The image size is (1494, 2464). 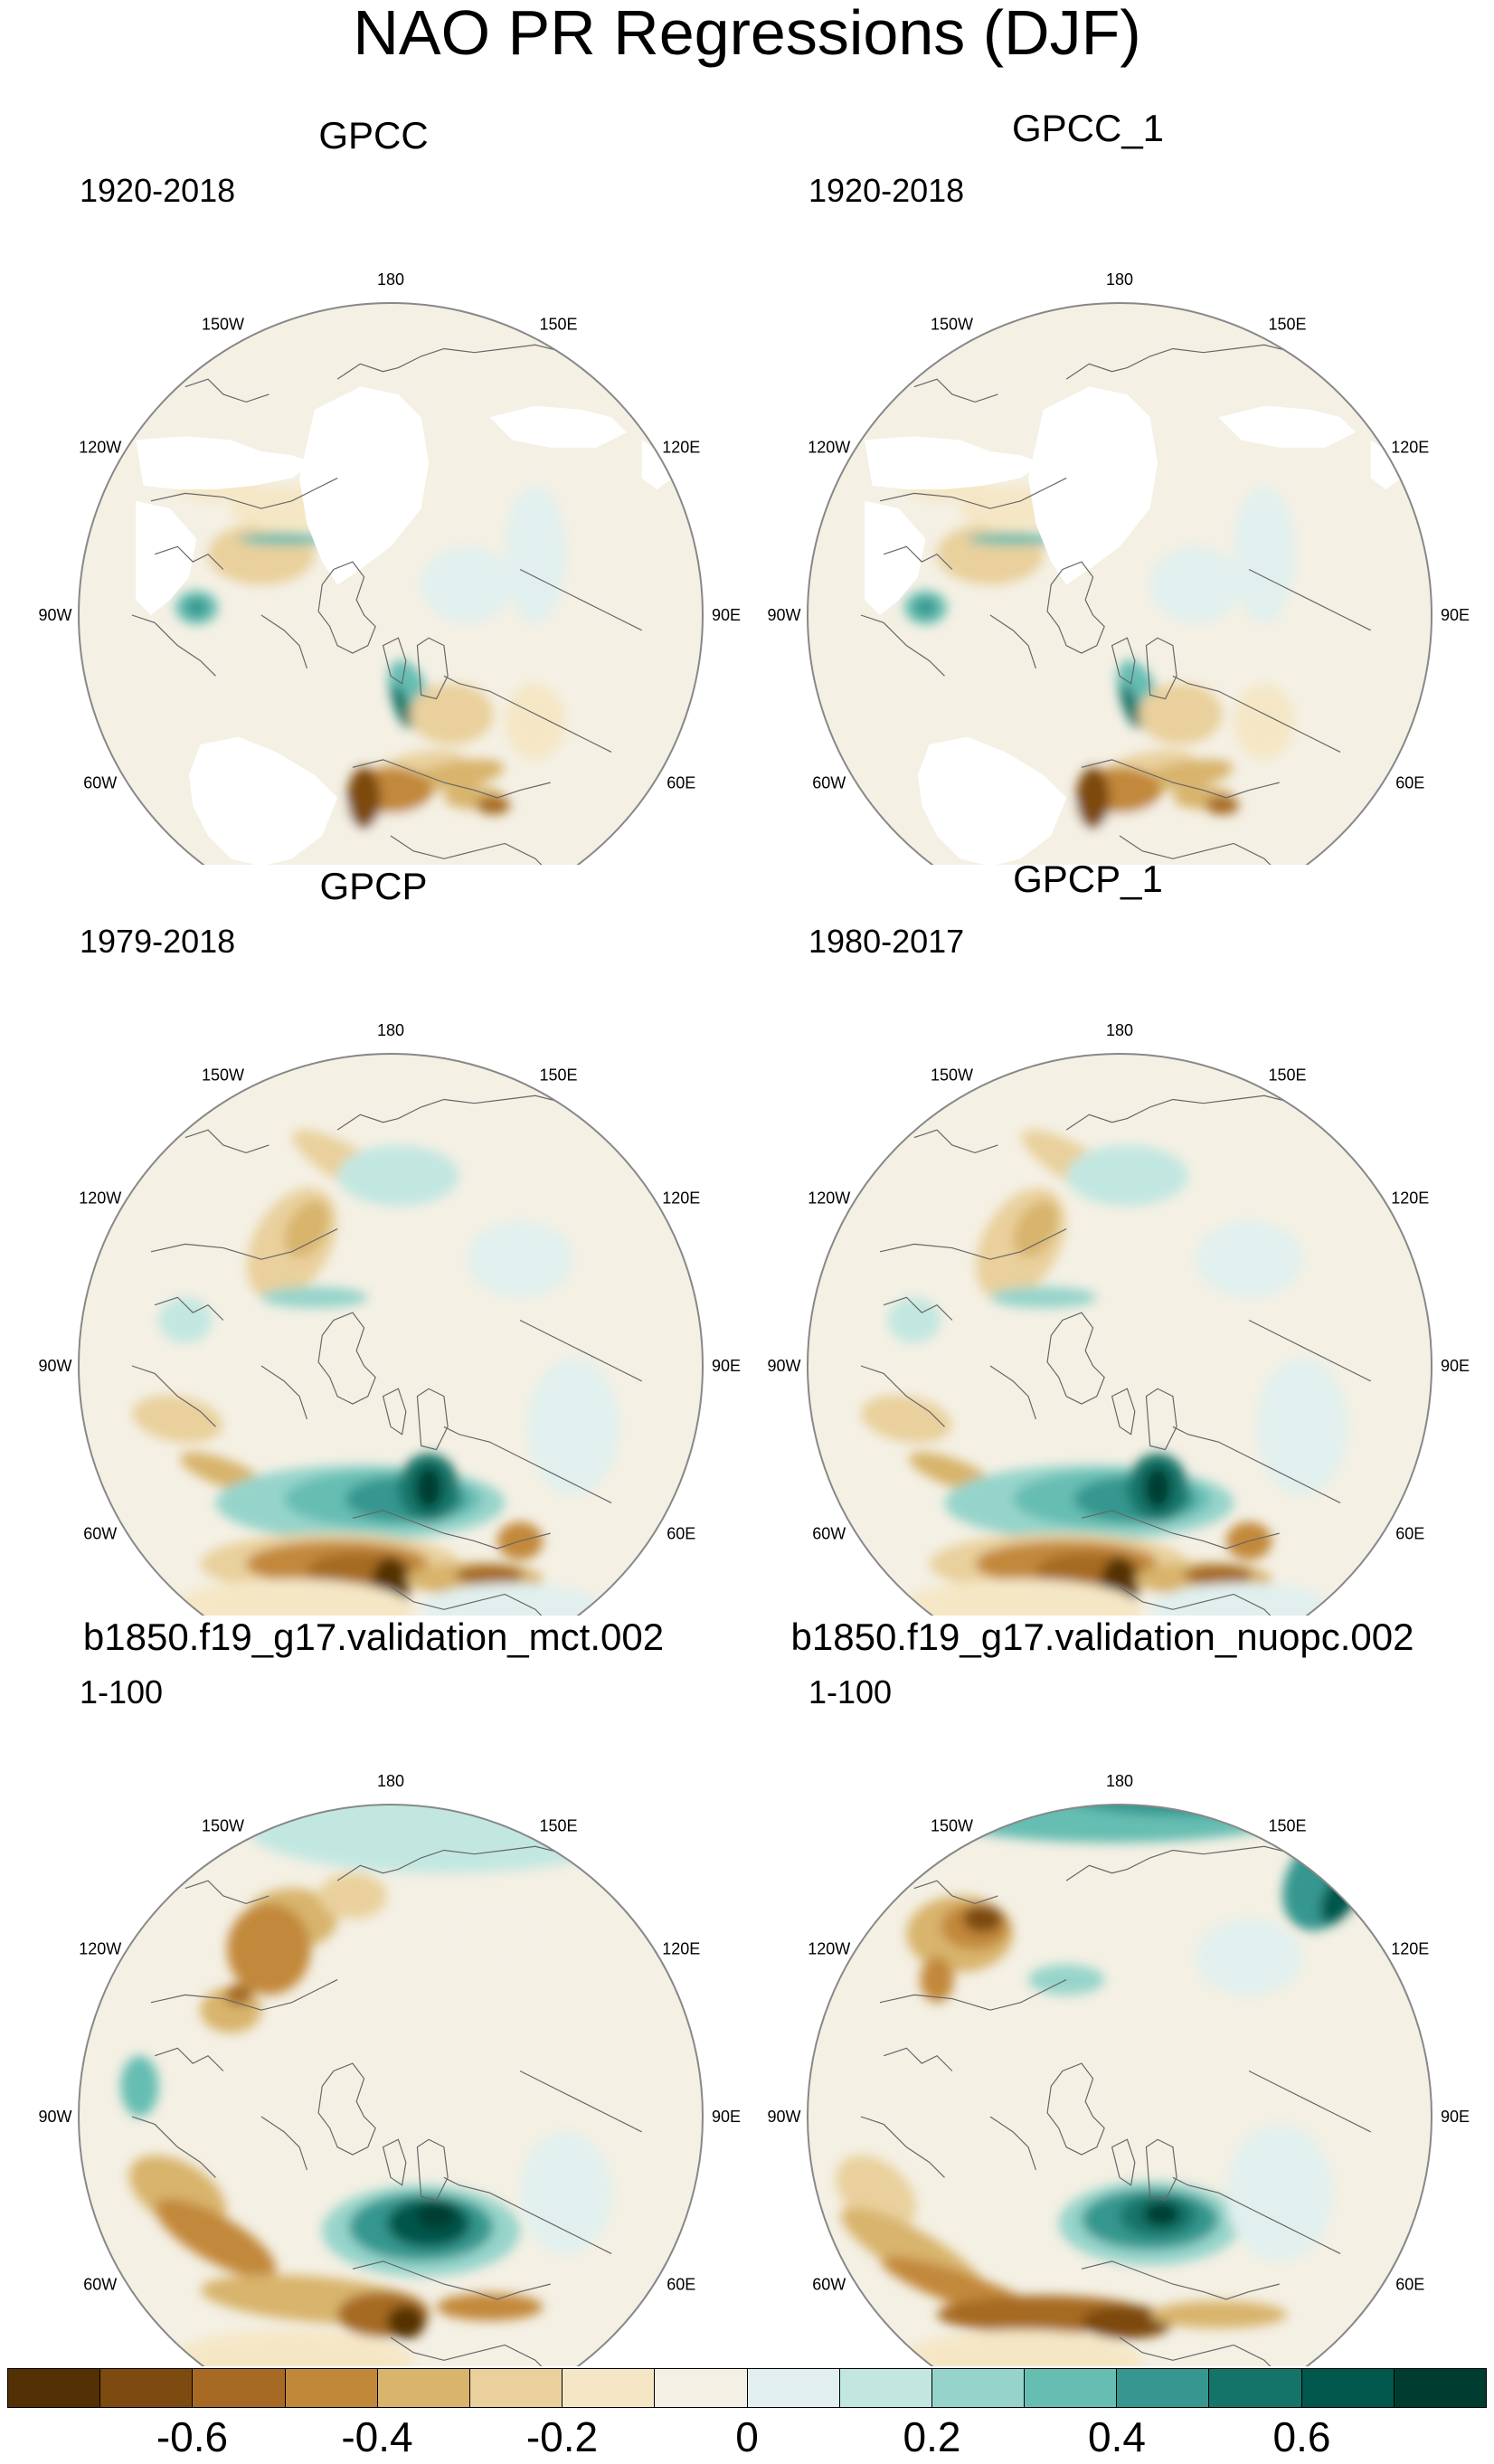 I want to click on longitude-label: 90W, so click(x=54, y=615).